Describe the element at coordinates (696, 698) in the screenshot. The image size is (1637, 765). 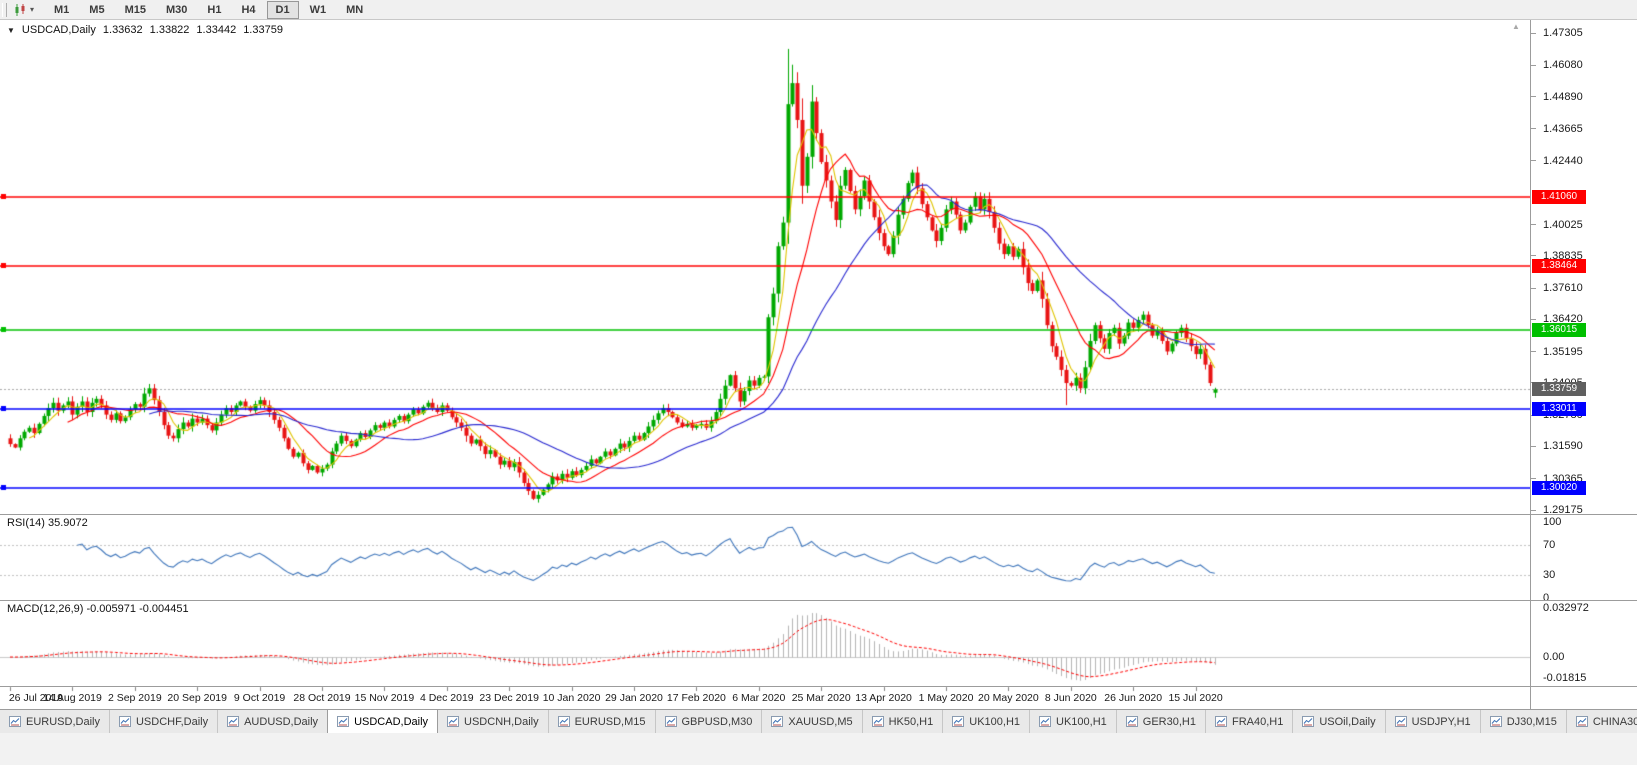
I see `date-axis-label: 17 Feb 2020` at that location.